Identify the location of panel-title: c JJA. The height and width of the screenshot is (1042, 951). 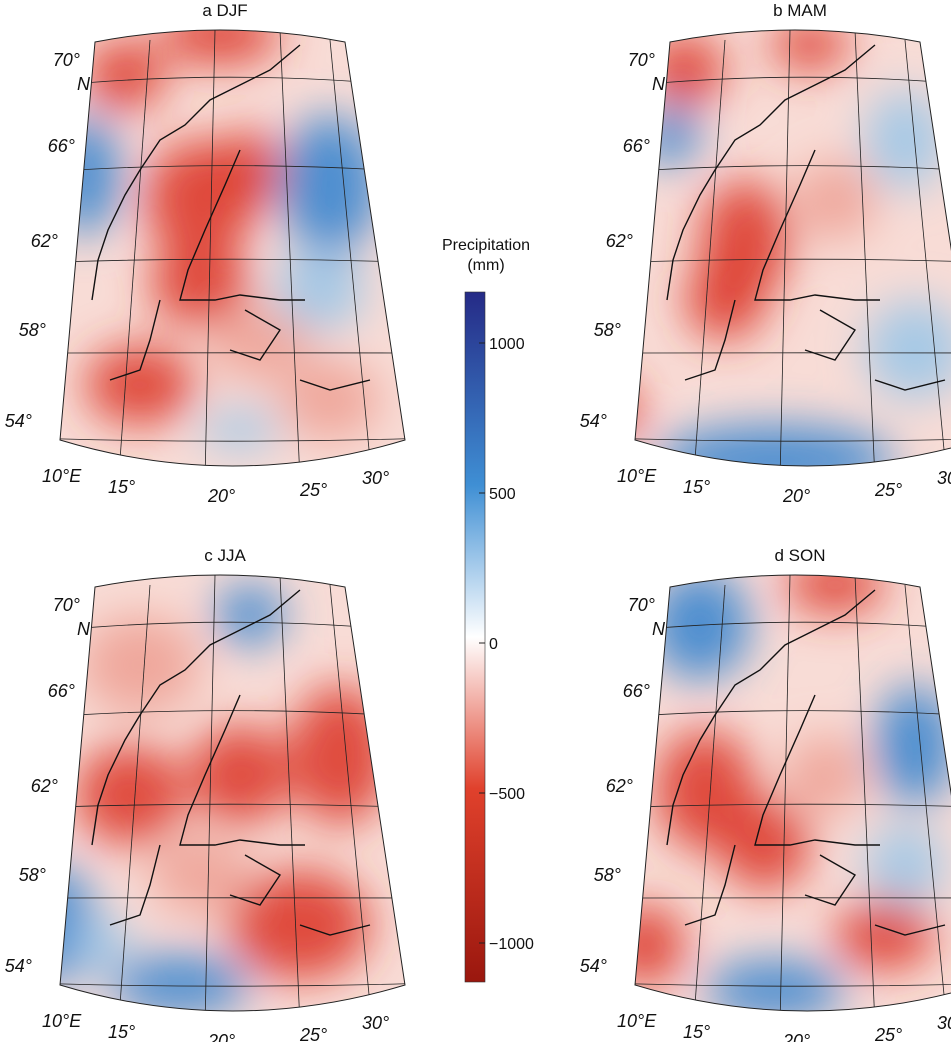
(225, 555).